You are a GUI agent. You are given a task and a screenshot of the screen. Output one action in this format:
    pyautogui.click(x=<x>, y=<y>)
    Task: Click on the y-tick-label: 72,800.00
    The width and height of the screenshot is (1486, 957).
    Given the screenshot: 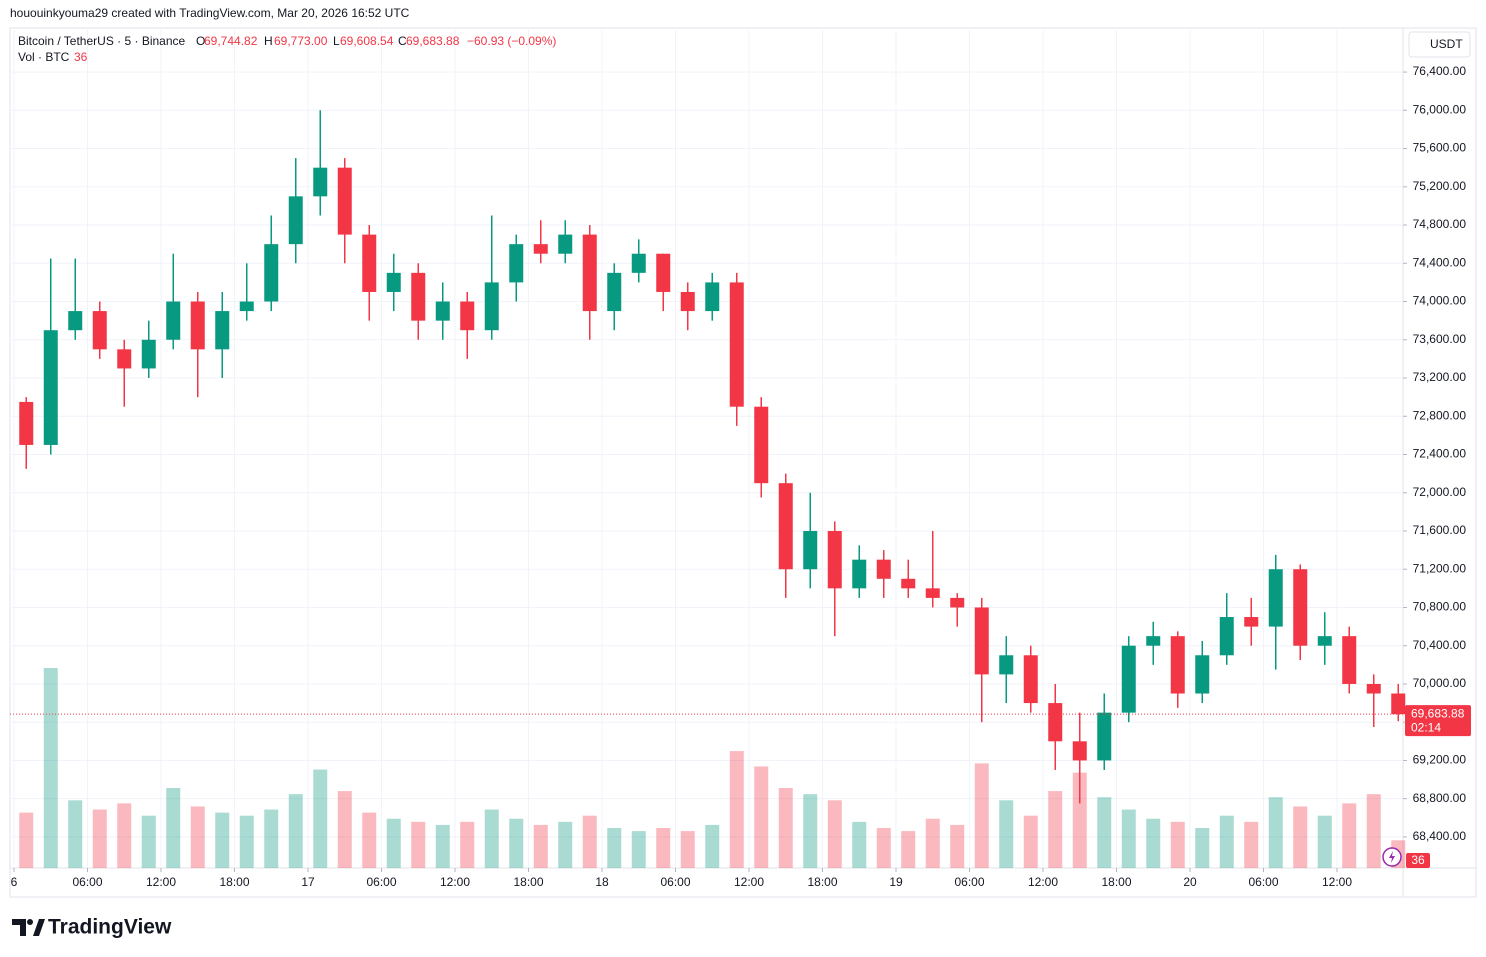 What is the action you would take?
    pyautogui.click(x=1440, y=415)
    